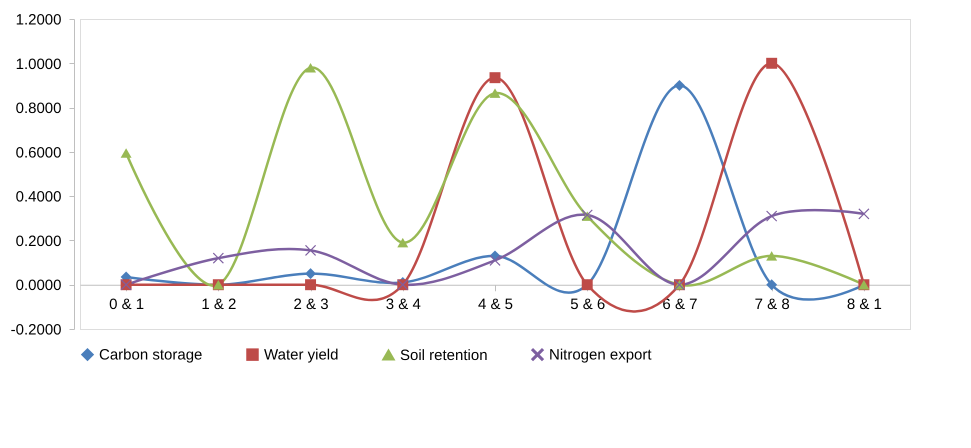  I want to click on x-tick-label: 8 & 1, so click(864, 305).